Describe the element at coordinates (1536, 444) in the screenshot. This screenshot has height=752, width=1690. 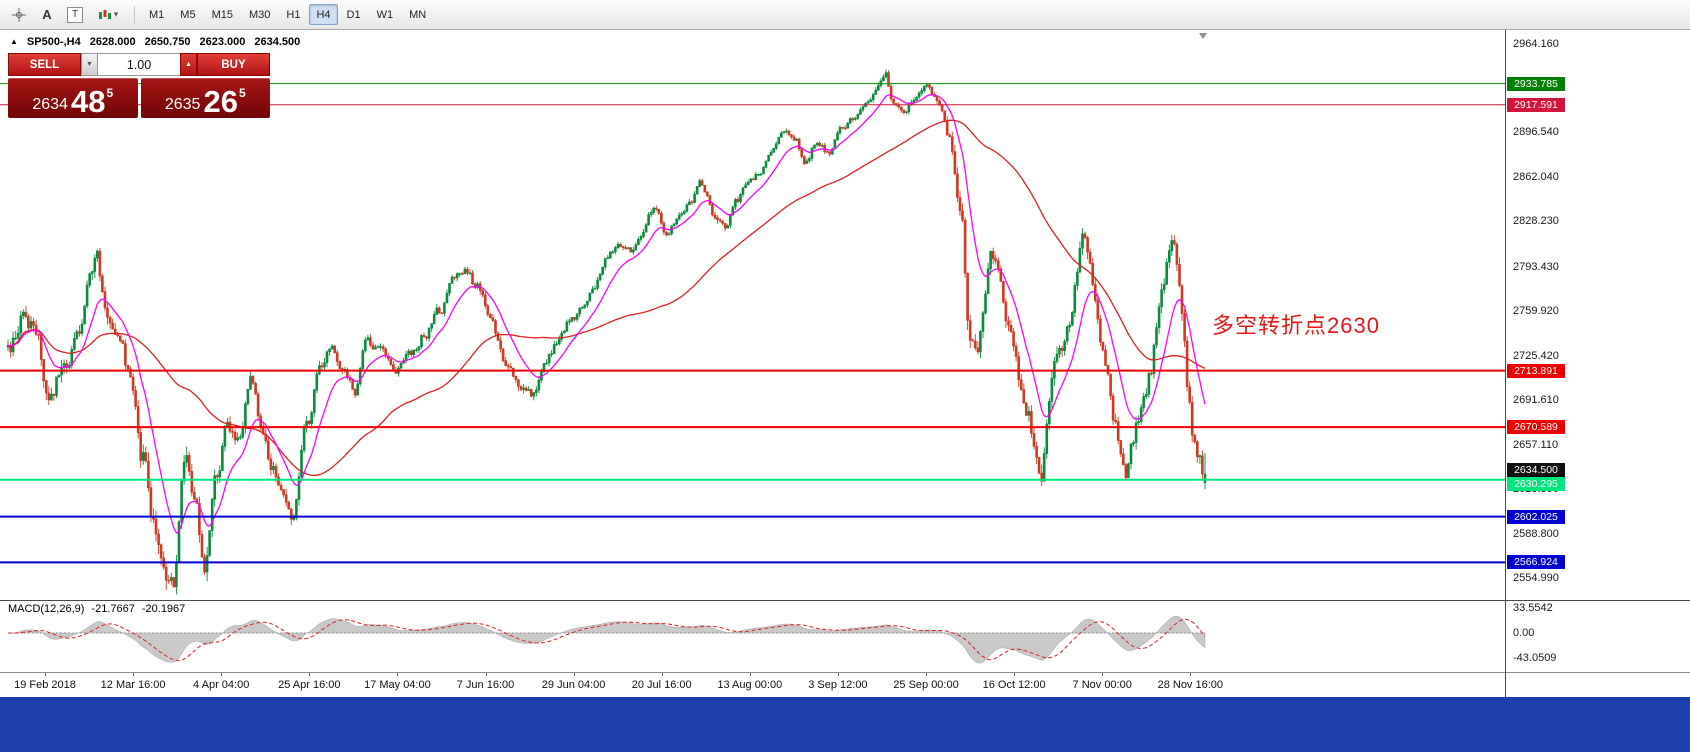
I see `price-axis-label: 2657.110` at that location.